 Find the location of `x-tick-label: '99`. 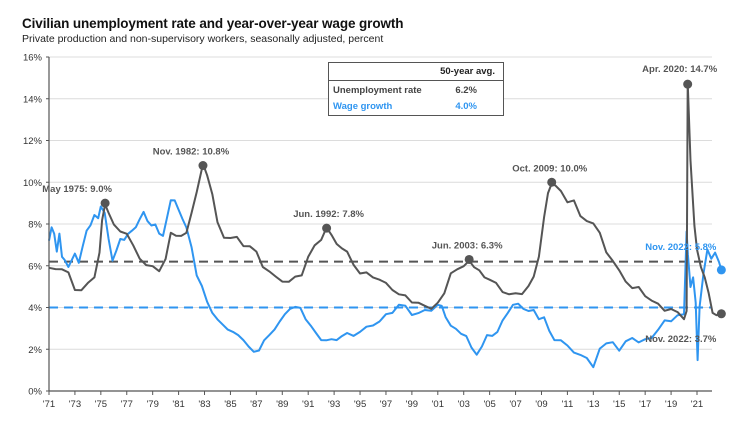

x-tick-label: '99 is located at coordinates (412, 404).